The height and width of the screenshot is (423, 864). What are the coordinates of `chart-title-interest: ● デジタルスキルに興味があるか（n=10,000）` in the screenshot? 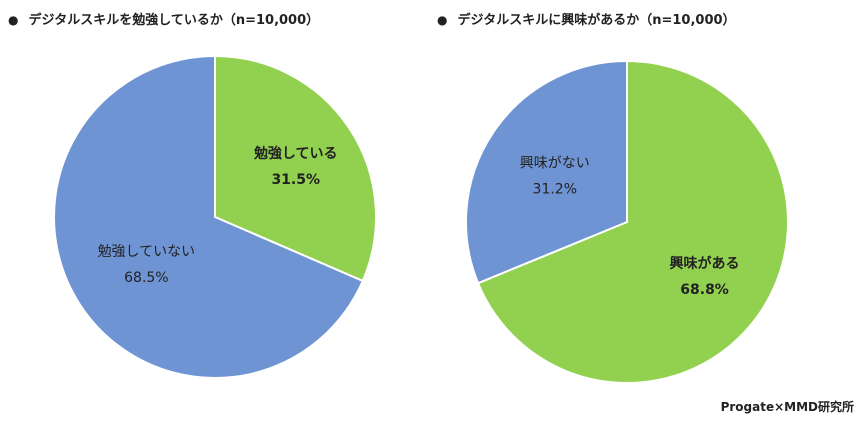 It's located at (586, 18).